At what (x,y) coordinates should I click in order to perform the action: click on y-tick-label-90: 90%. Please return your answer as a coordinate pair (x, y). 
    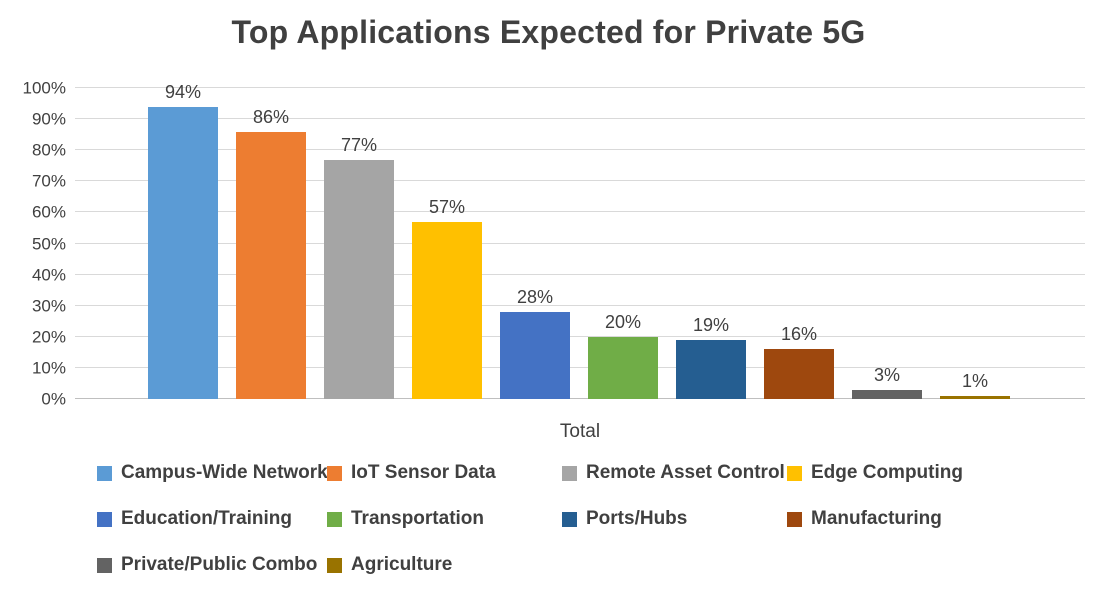
    Looking at the image, I should click on (48, 119).